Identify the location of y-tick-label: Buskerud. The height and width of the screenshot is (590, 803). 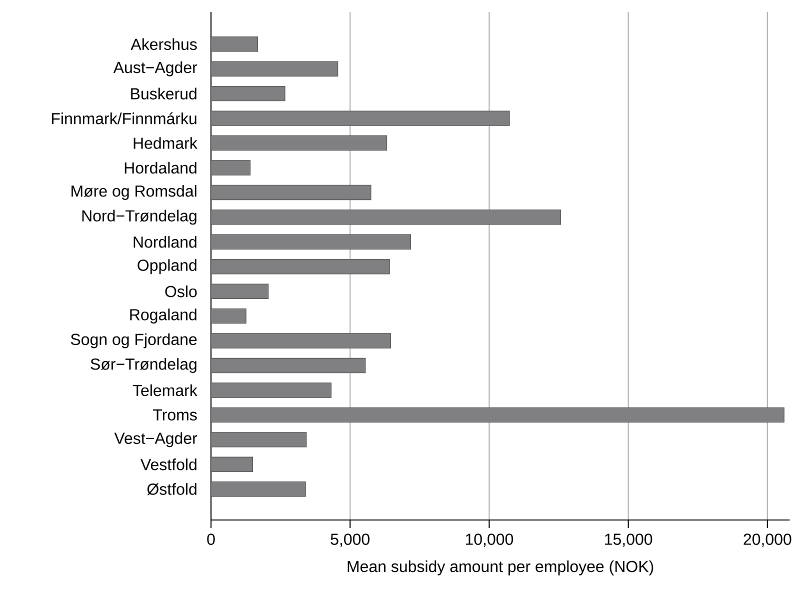
(163, 94).